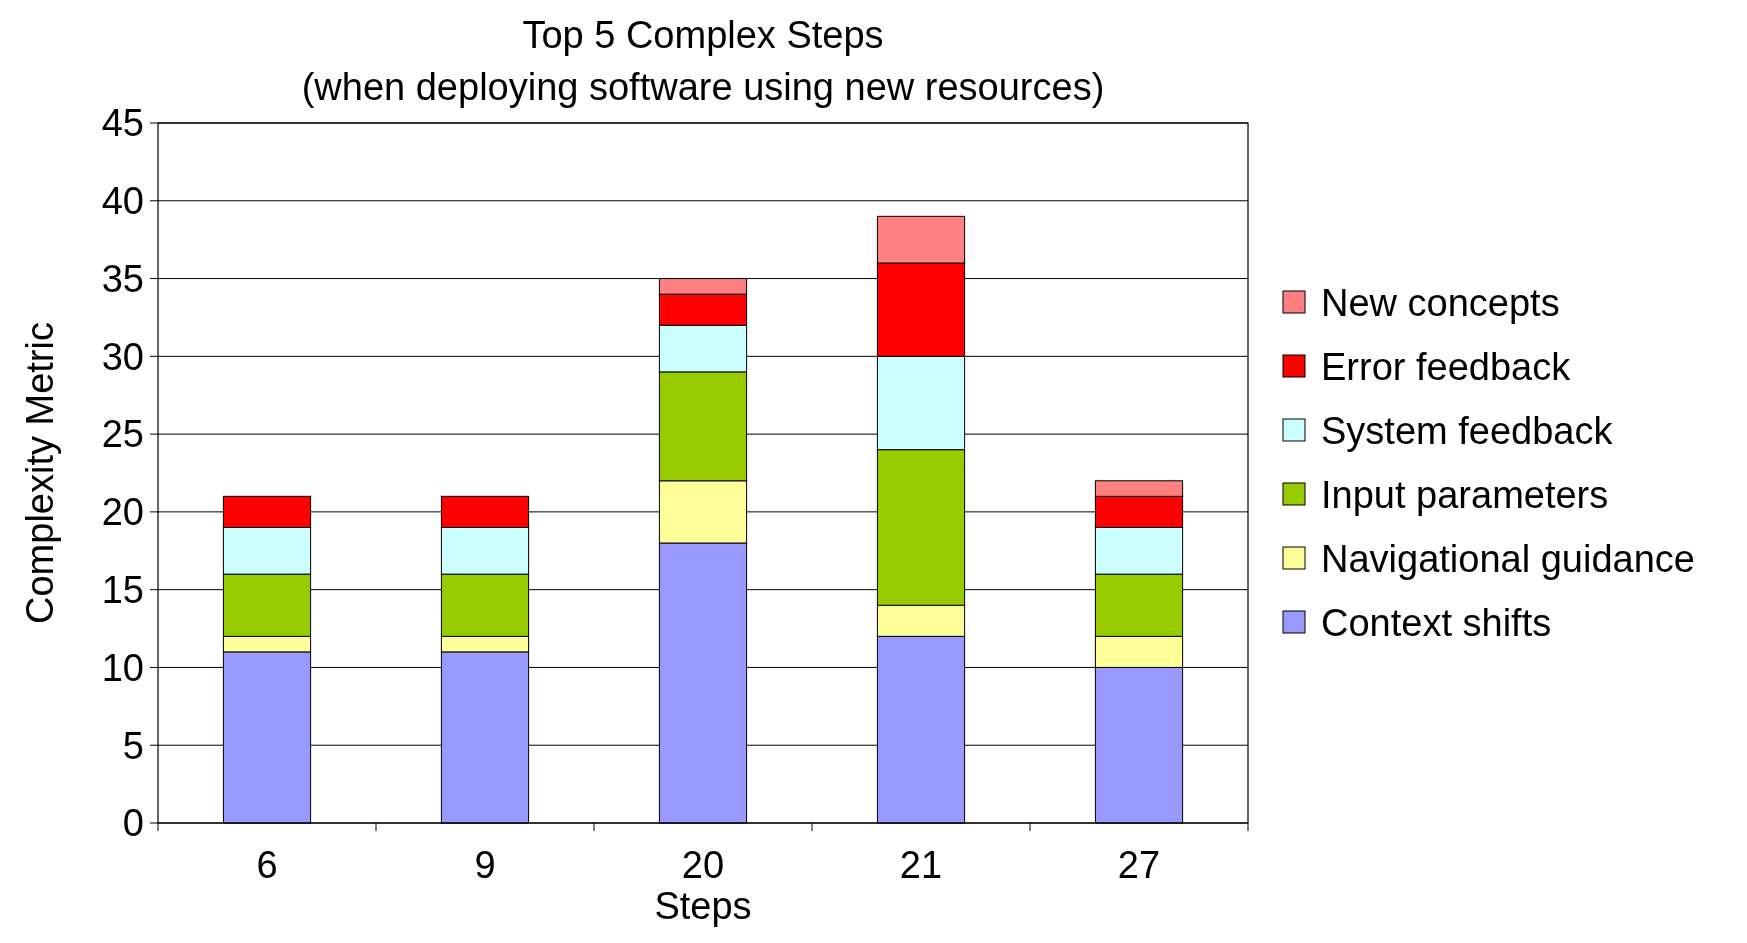 The width and height of the screenshot is (1747, 943). Describe the element at coordinates (133, 745) in the screenshot. I see `y-tick-label: 5` at that location.